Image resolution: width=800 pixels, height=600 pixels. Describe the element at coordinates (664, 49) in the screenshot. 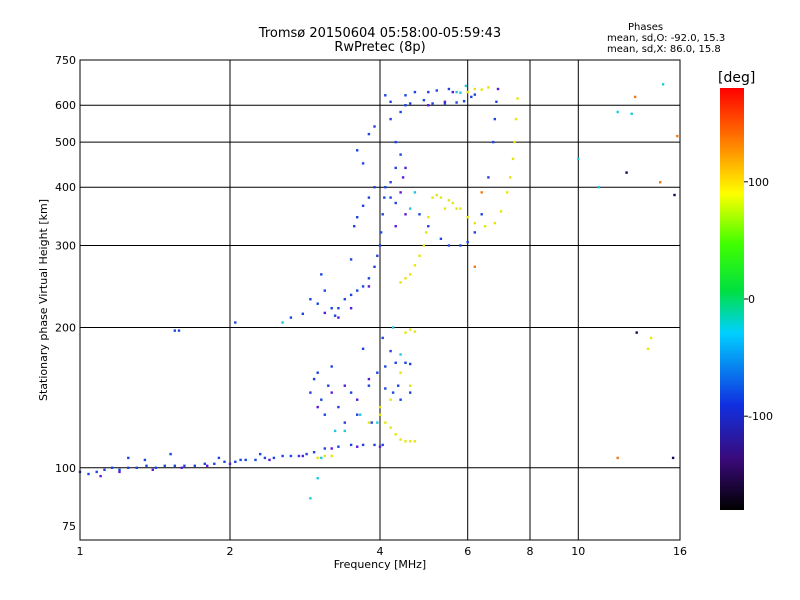

I see `phases-x-mode-stats: mean, sd,X: 86.0, 15.8` at that location.